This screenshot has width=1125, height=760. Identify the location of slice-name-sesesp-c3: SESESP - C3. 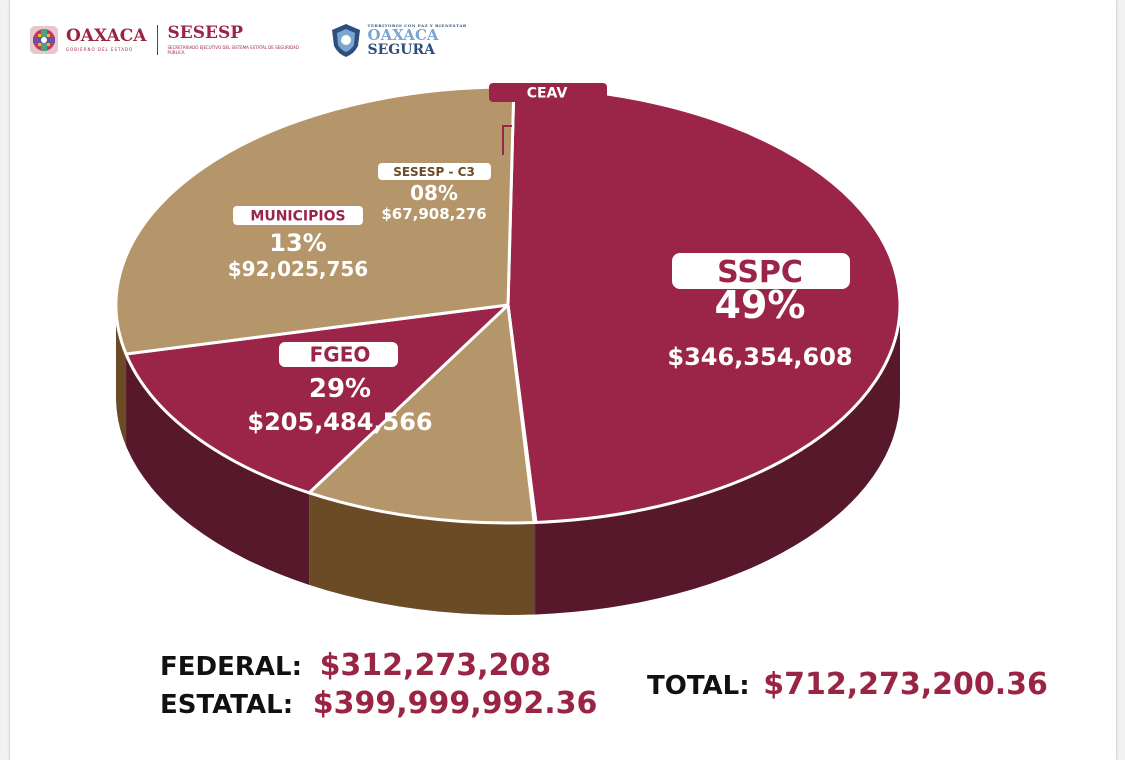
(434, 172).